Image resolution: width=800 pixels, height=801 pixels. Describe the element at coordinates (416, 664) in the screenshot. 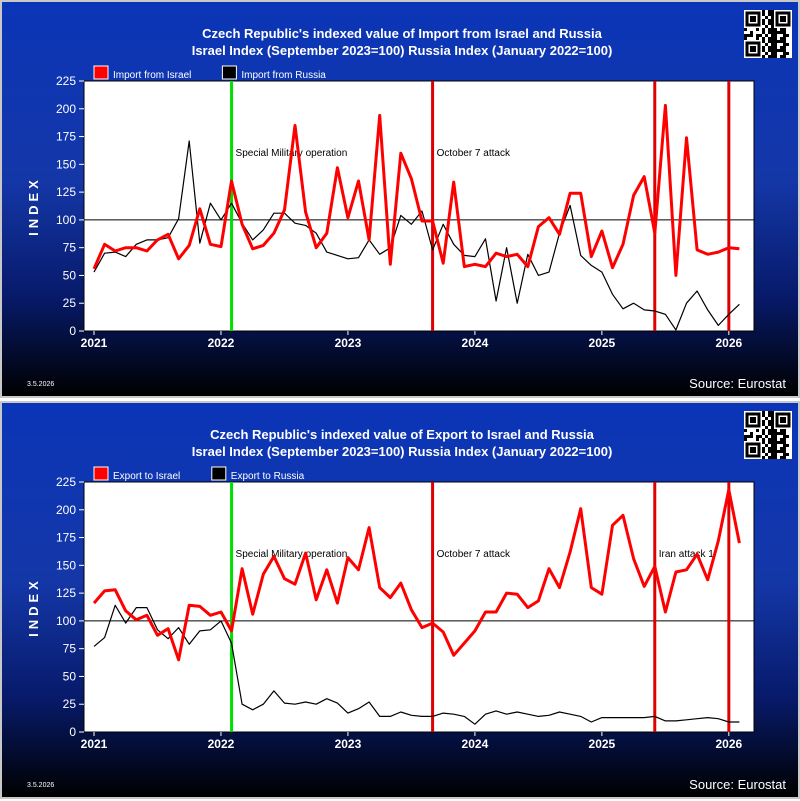

I see `series-line` at that location.